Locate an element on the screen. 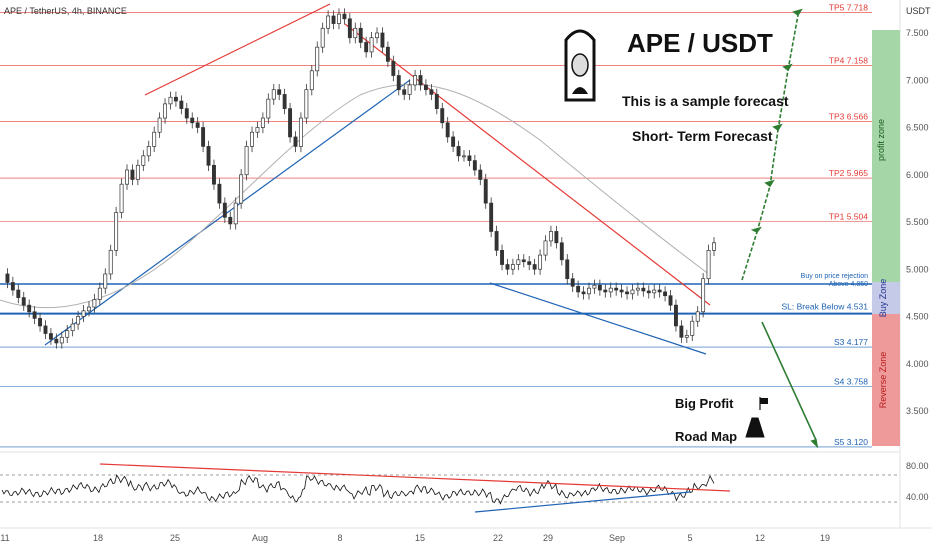 This screenshot has width=932, height=555. time-tick: Aug is located at coordinates (260, 538).